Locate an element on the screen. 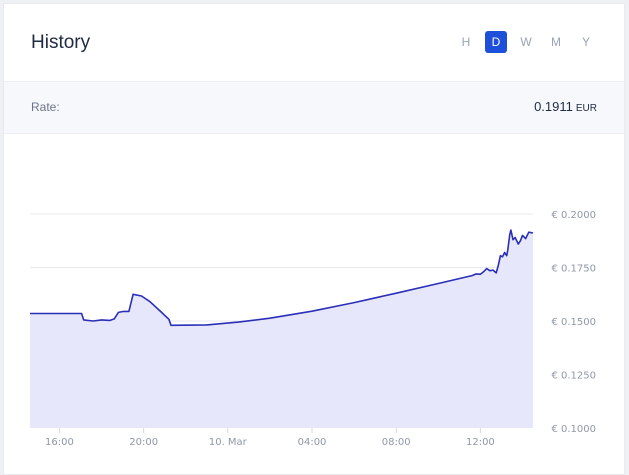 The width and height of the screenshot is (629, 475). x-axis-labels: 16:00 20:00 10. Mar 04:00 08:00 12:00 is located at coordinates (270, 438).